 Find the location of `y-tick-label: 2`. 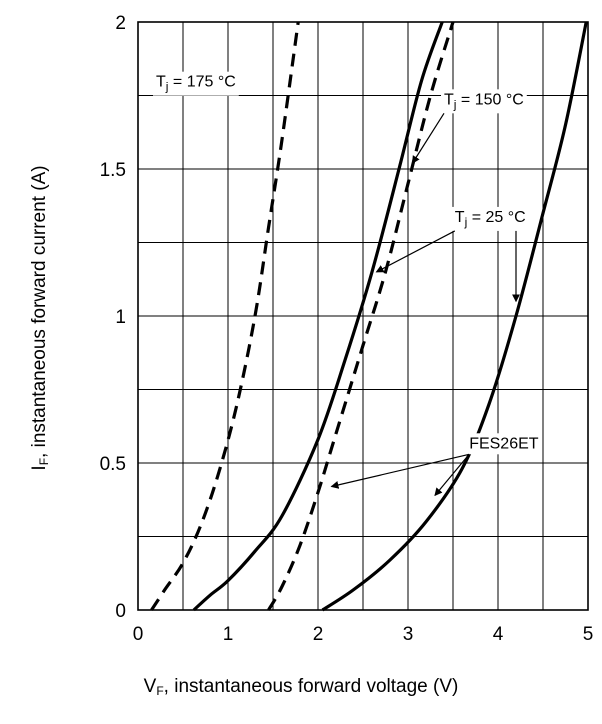

y-tick-label: 2 is located at coordinates (120, 23).